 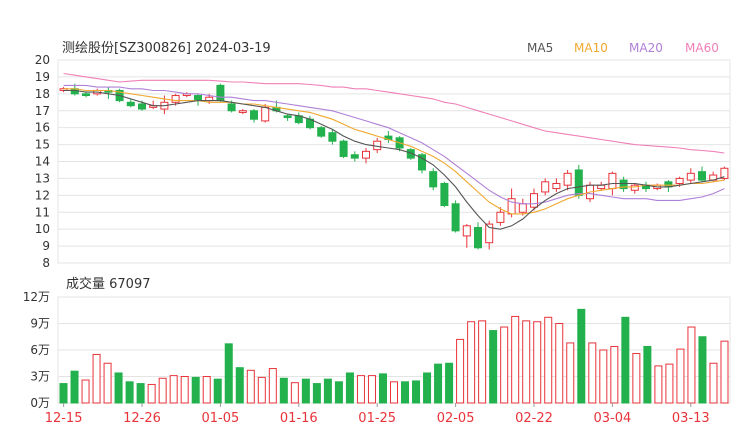 I want to click on date-tick-label: 02-22, so click(x=534, y=418).